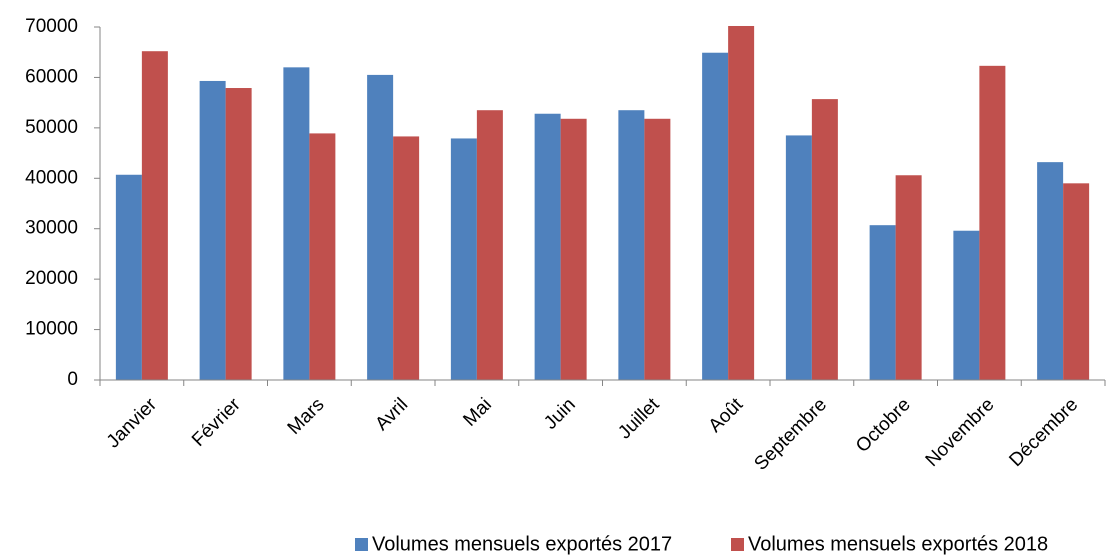 The image size is (1106, 558). What do you see at coordinates (132, 423) in the screenshot?
I see `x-tick-label: Janvier` at bounding box center [132, 423].